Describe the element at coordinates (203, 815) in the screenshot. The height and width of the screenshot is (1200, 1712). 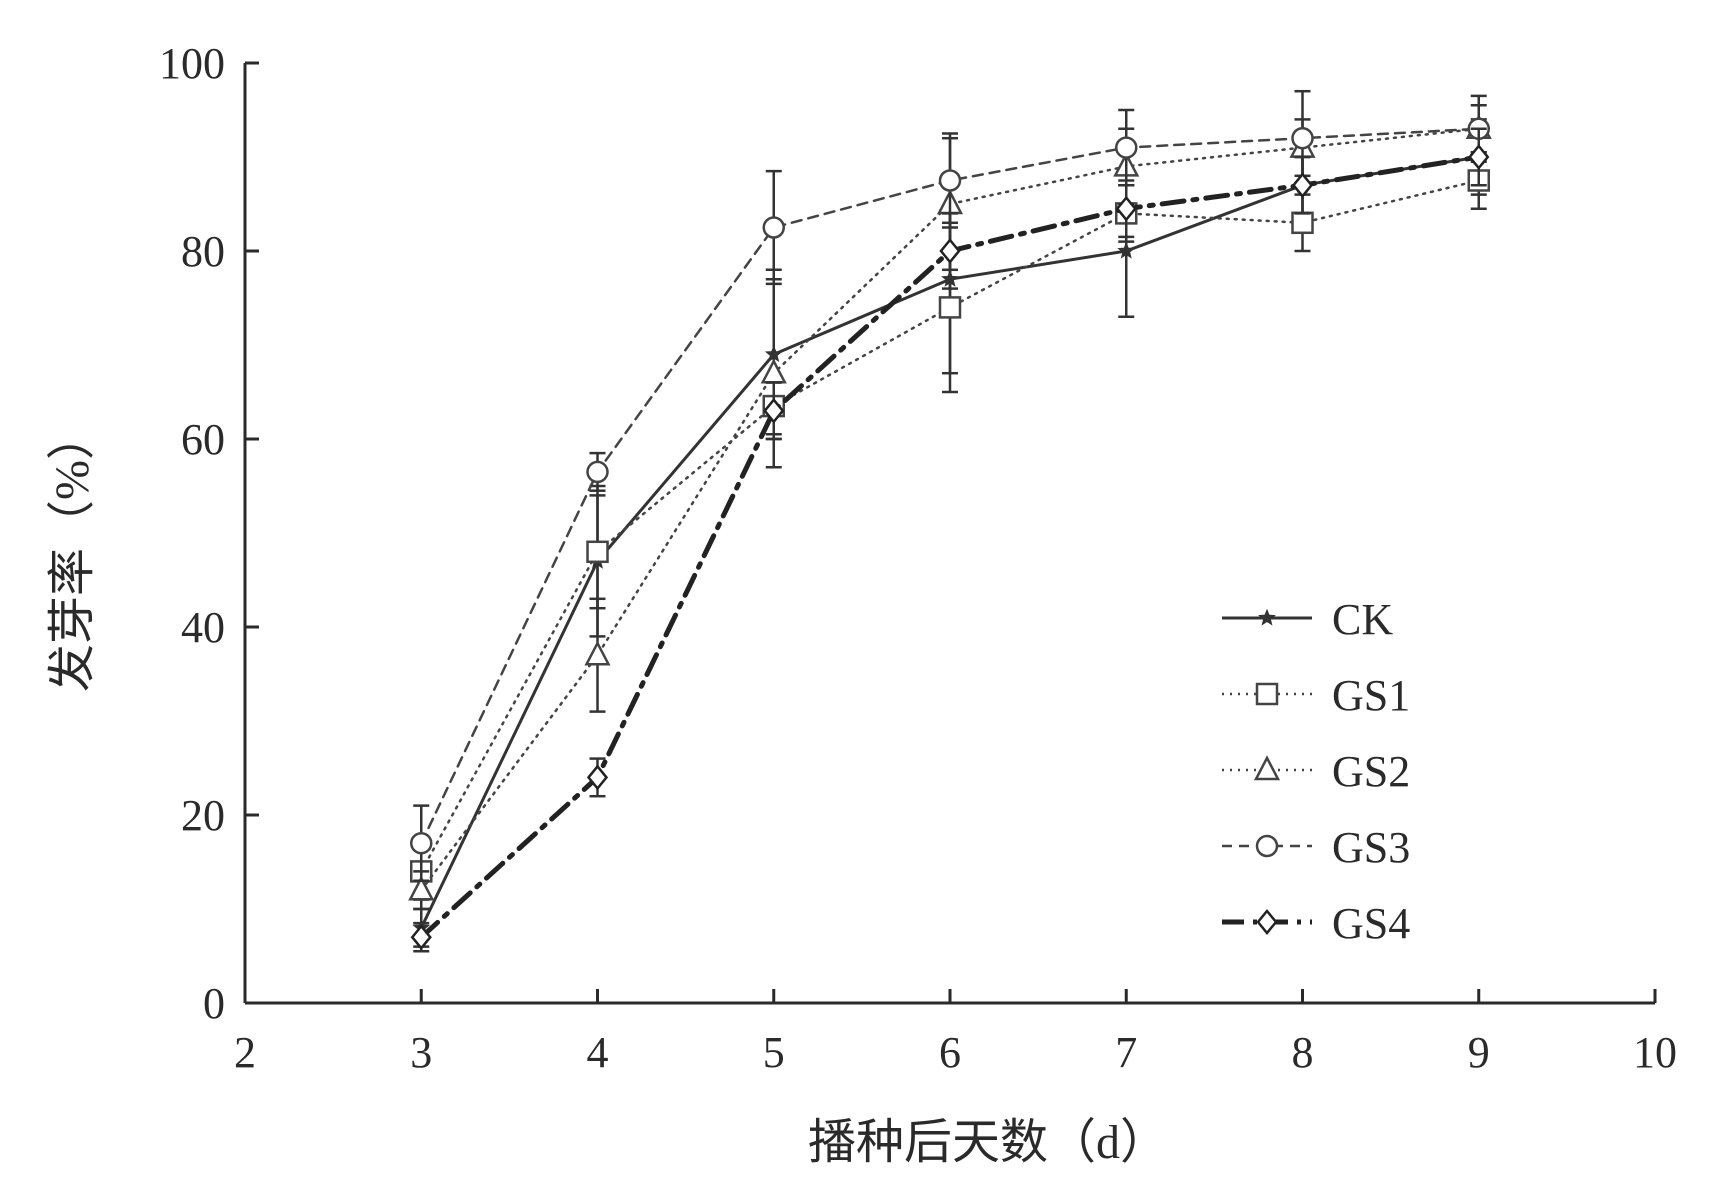
I see `y-tick-label: 20` at that location.